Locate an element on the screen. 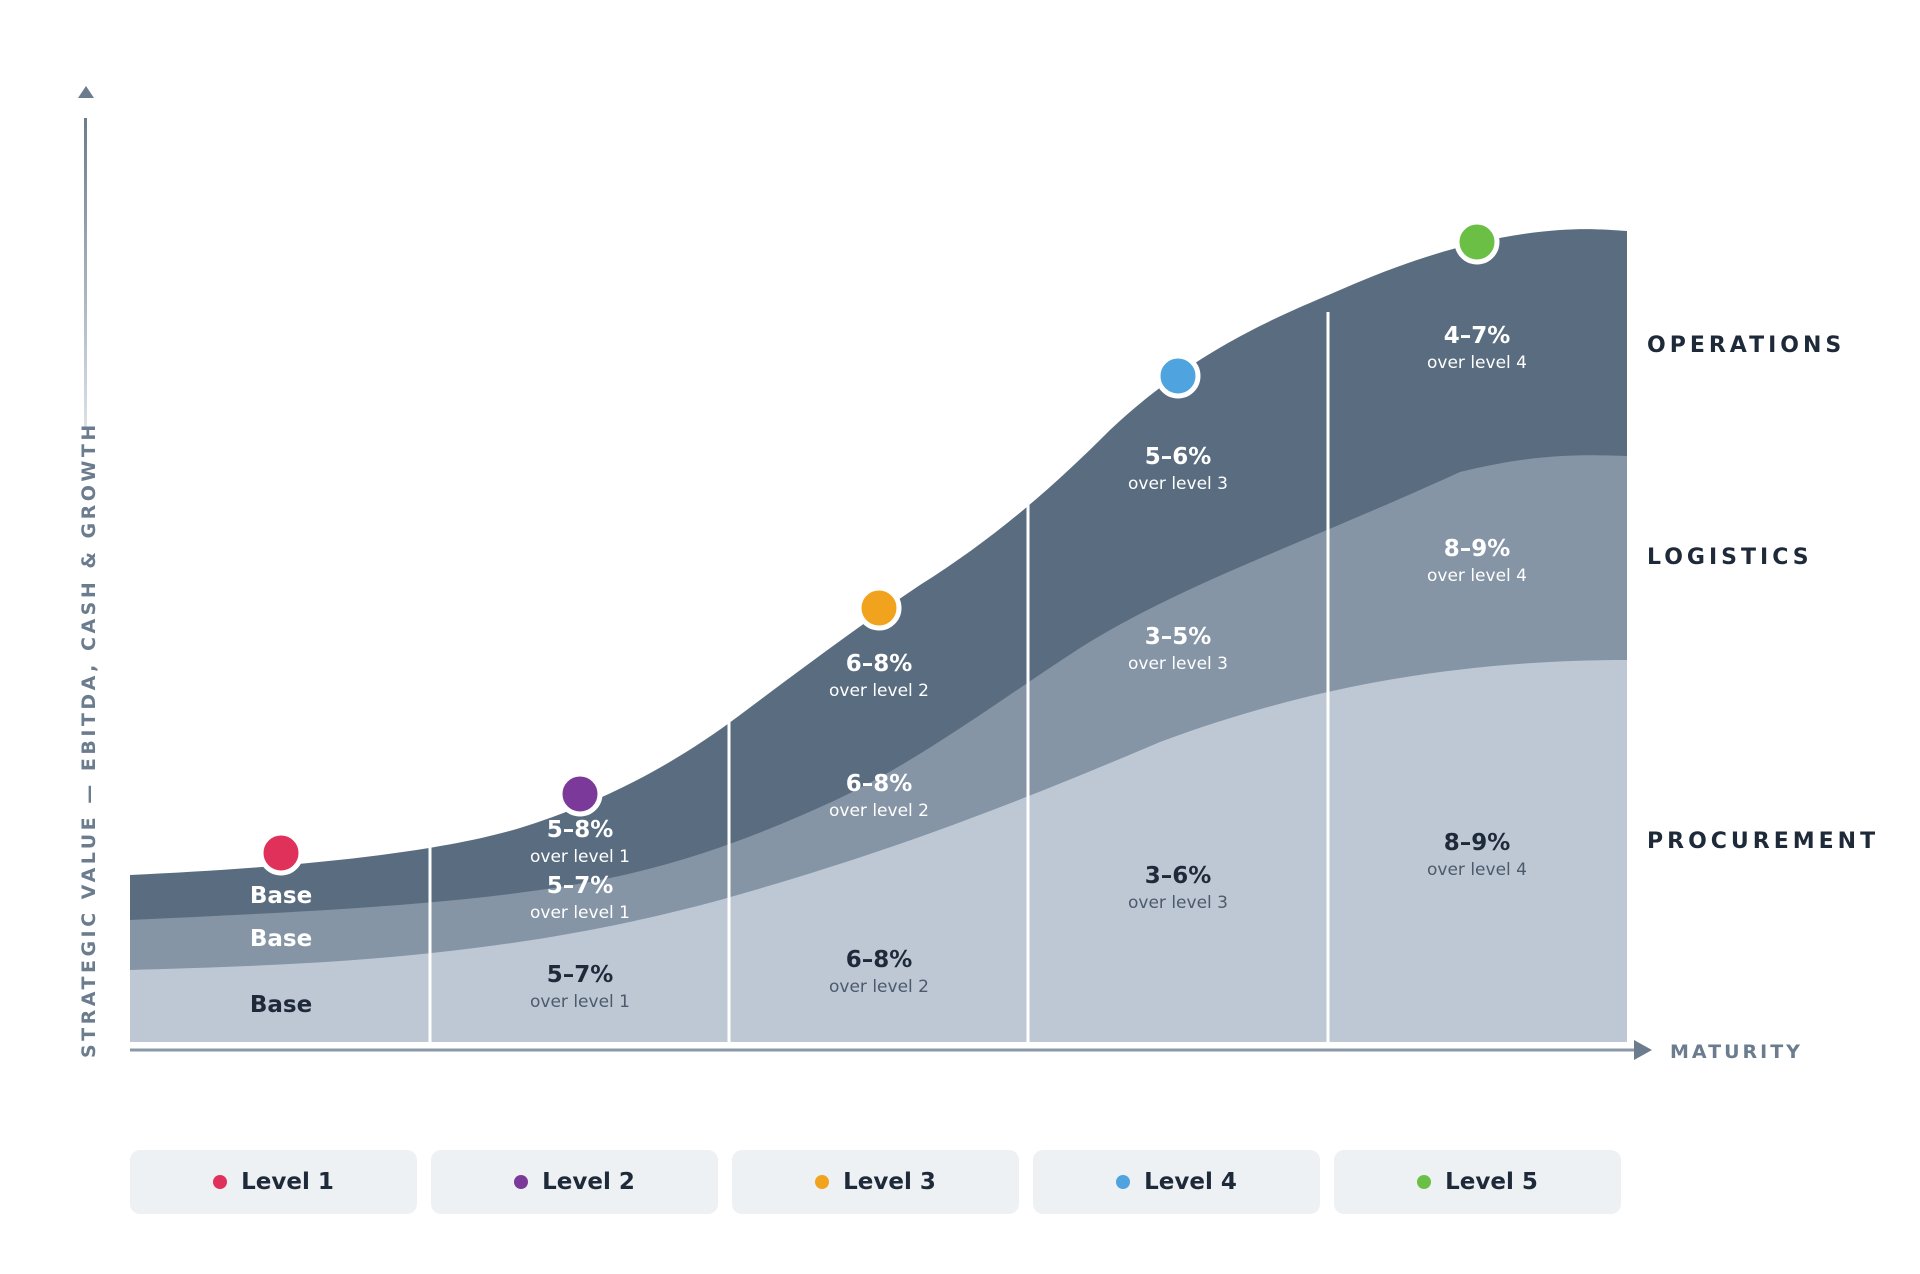 This screenshot has width=1920, height=1274. segment-value: 3–5% is located at coordinates (1178, 637).